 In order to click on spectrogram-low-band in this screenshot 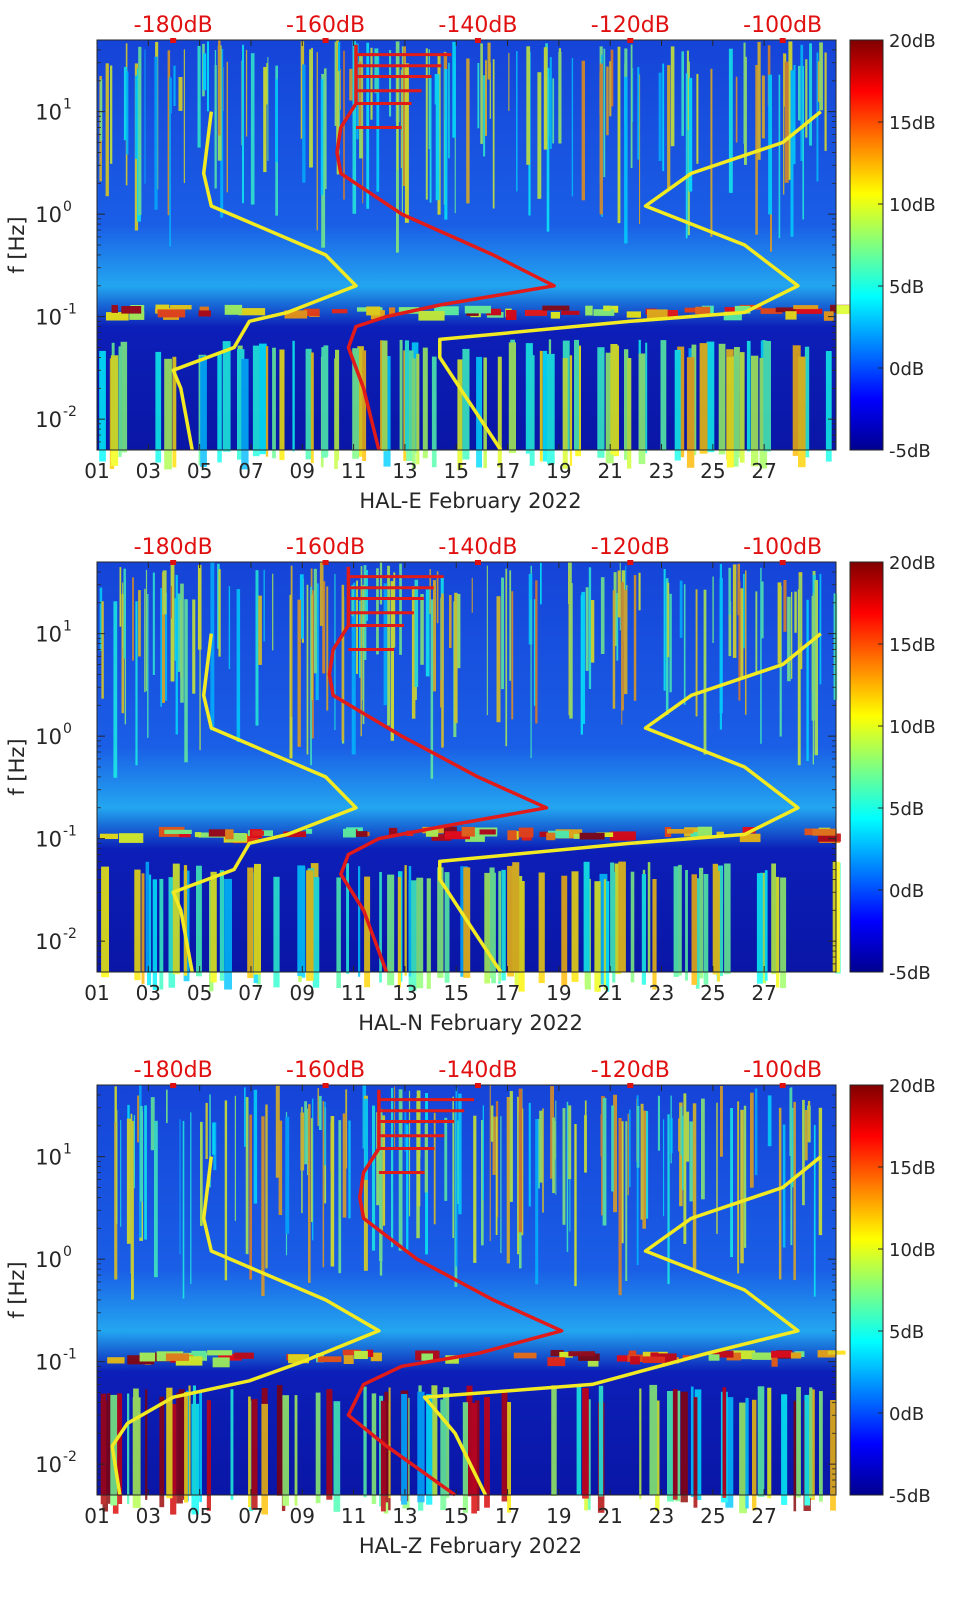, I will do `click(465, 404)`.